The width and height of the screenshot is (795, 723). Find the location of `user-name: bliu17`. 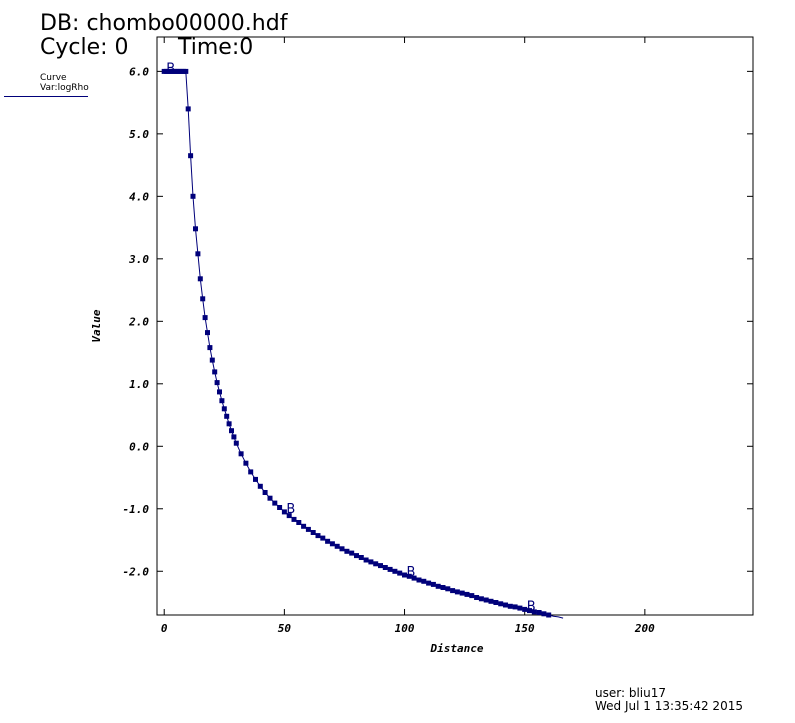

user-name: bliu17 is located at coordinates (647, 693).